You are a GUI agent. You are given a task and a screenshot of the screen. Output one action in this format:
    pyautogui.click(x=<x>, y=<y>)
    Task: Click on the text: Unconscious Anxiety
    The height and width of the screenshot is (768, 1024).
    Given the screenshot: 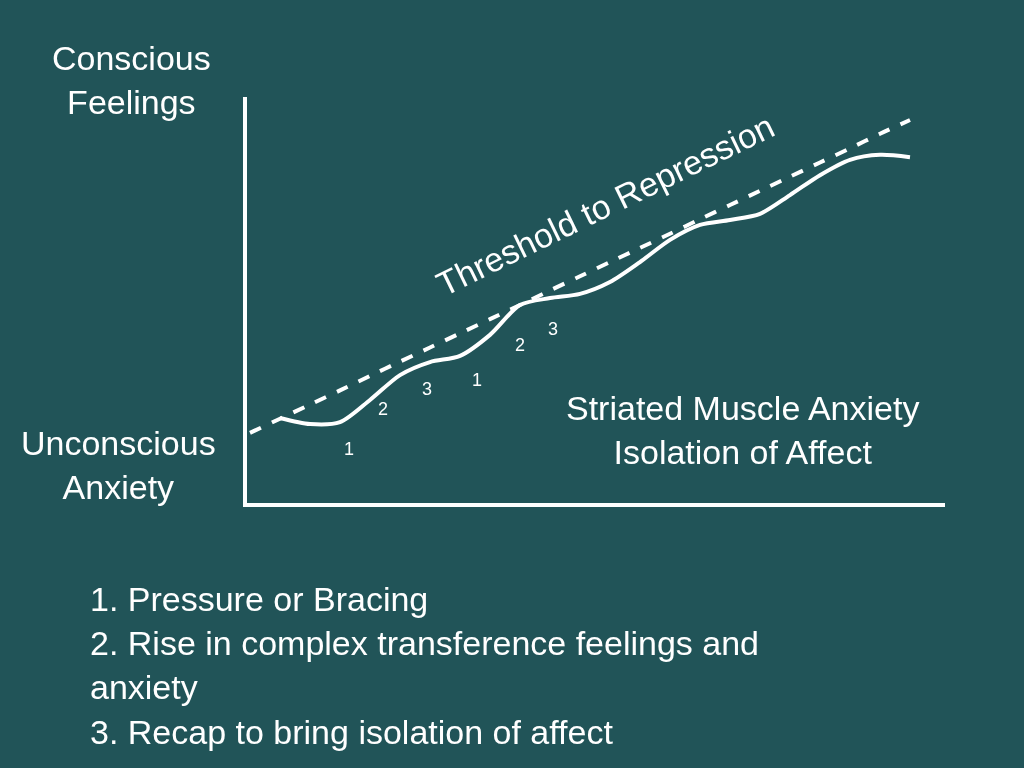 What is the action you would take?
    pyautogui.click(x=118, y=465)
    